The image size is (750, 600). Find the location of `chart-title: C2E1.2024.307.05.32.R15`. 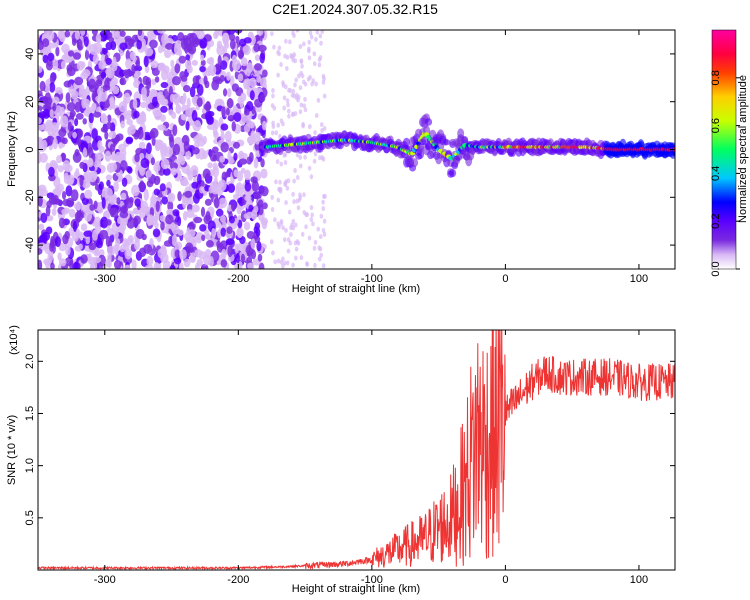

chart-title: C2E1.2024.307.05.32.R15 is located at coordinates (355, 9).